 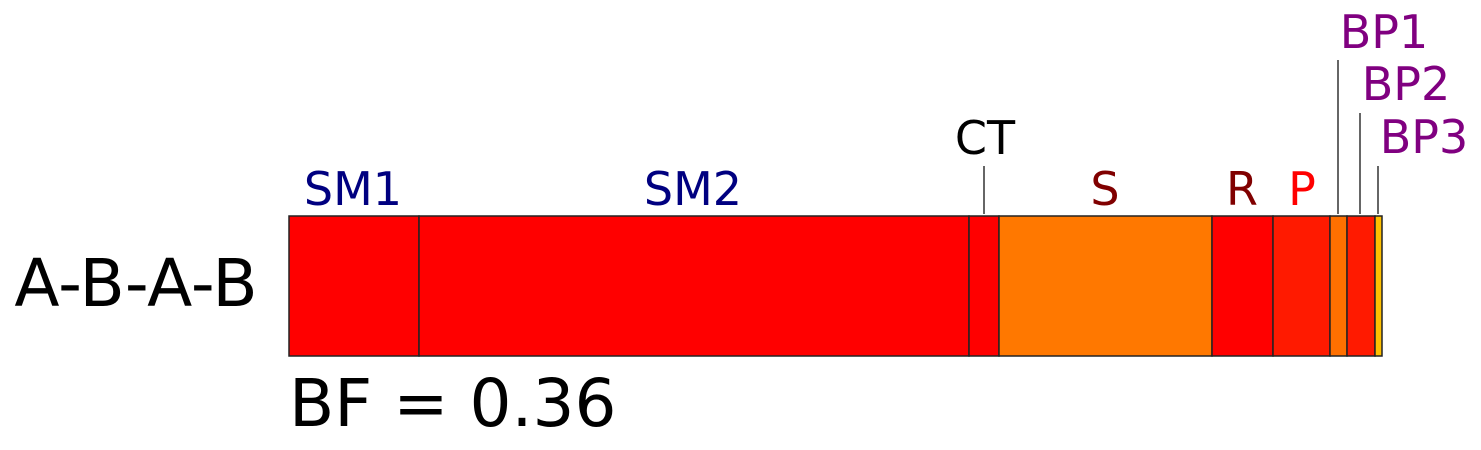 What do you see at coordinates (1301, 286) in the screenshot?
I see `segment-p` at bounding box center [1301, 286].